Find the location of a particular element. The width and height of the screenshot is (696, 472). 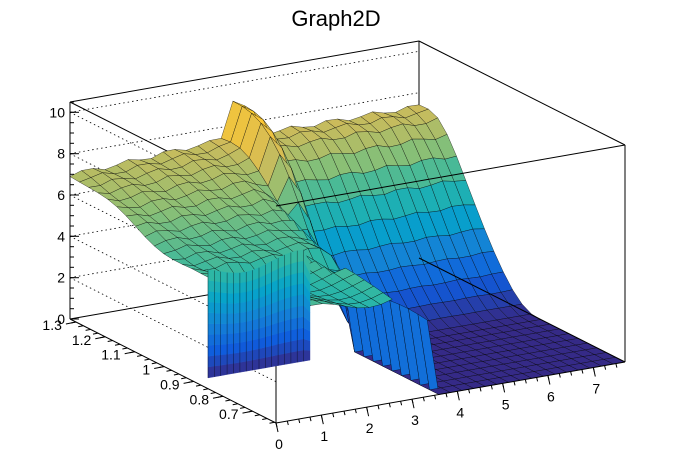

z-tick-label: 4 is located at coordinates (61, 236).